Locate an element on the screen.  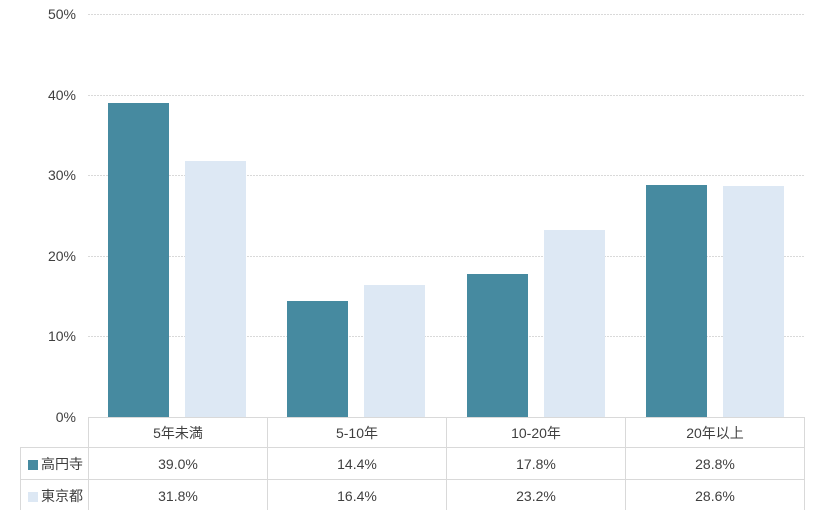
value-cell: 39.0% is located at coordinates (178, 463).